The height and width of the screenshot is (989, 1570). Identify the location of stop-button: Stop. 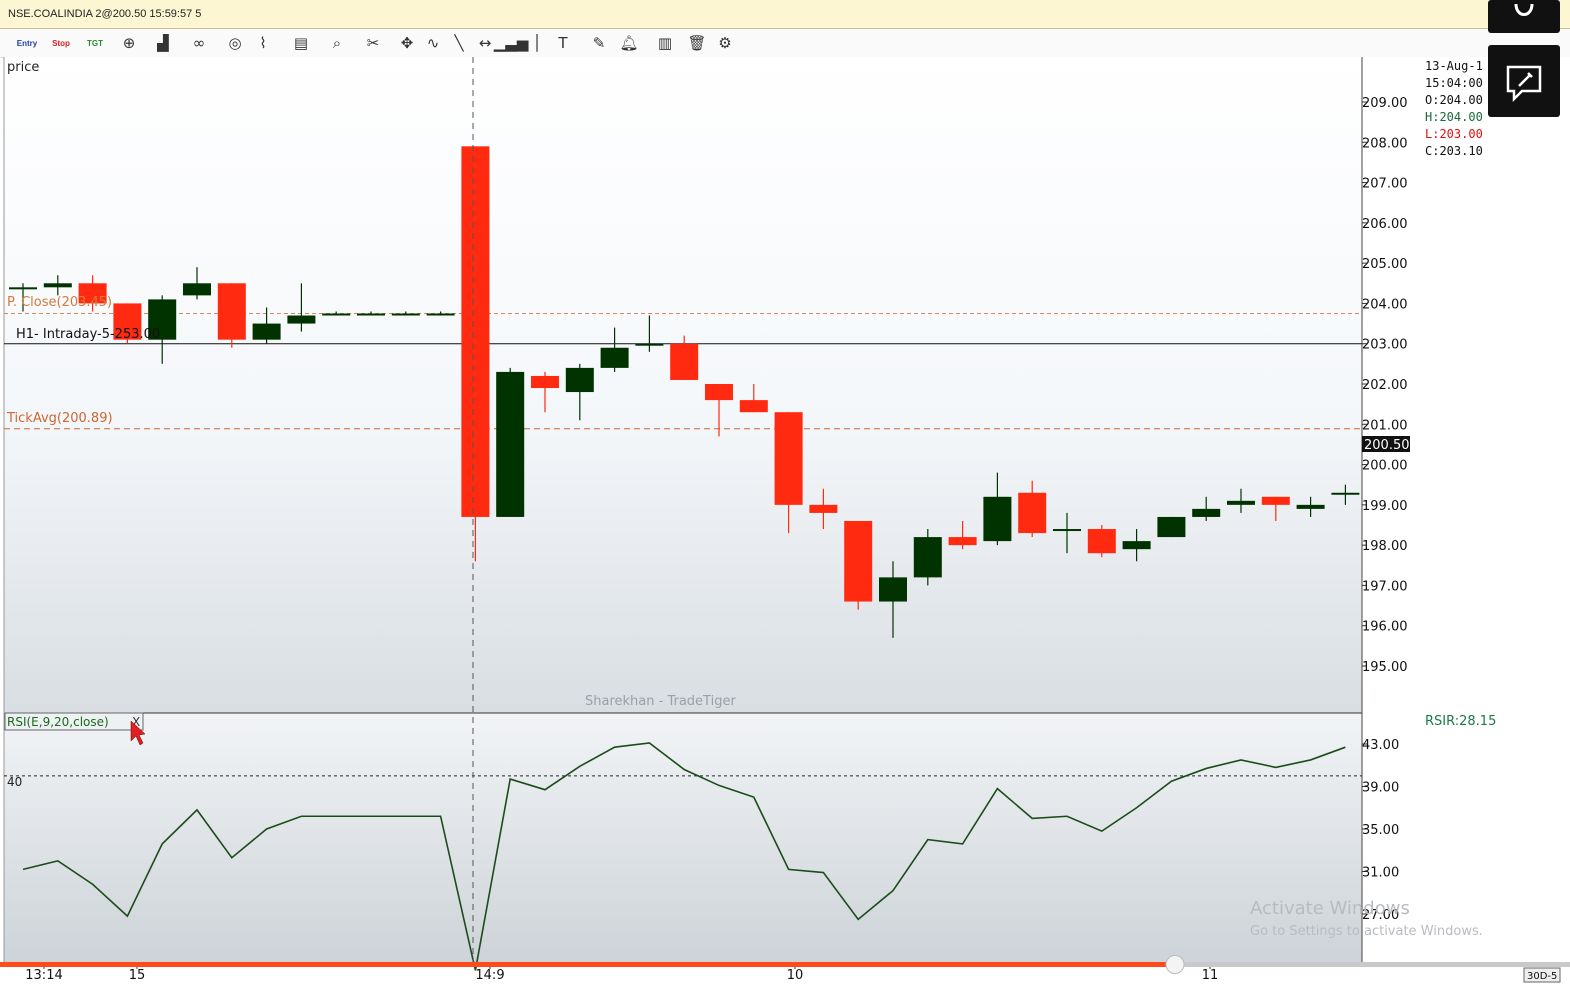
(61, 43).